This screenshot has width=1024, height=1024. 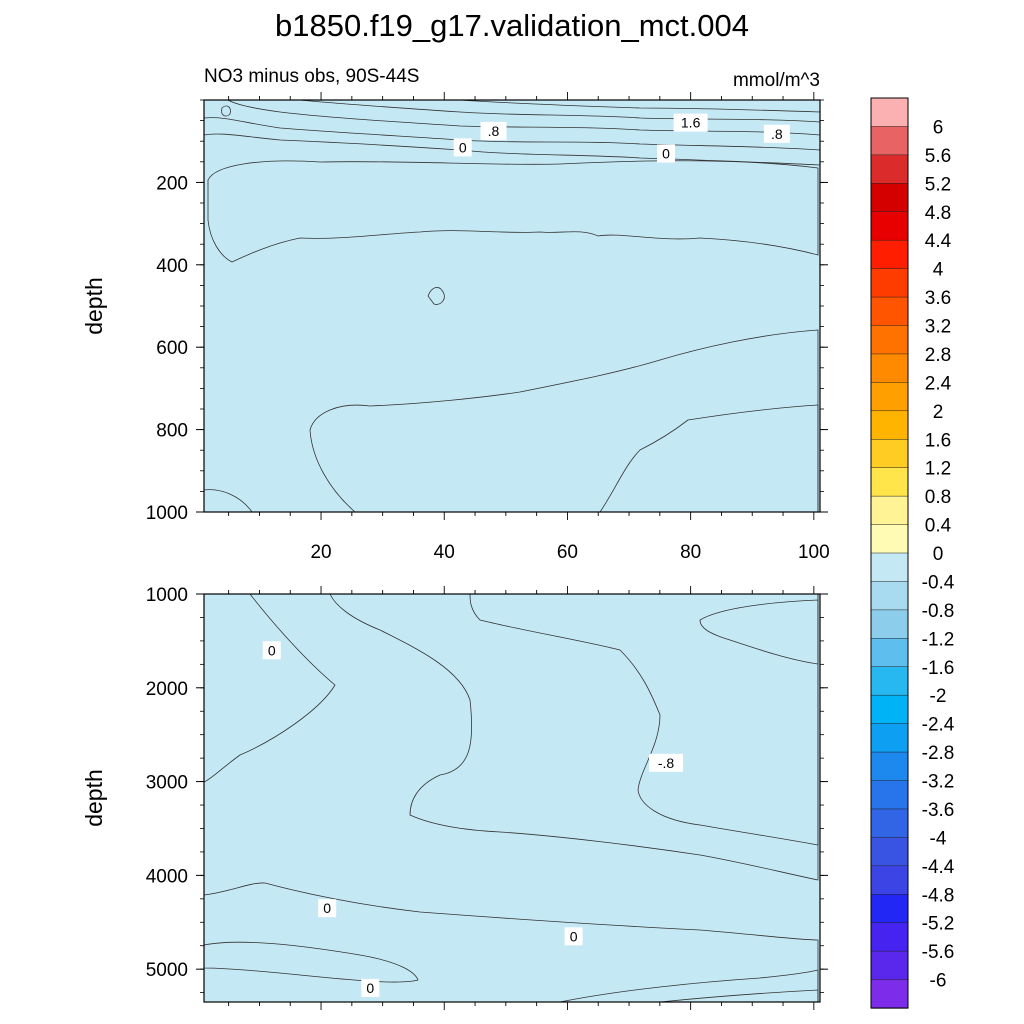 I want to click on lower-contour-labels: 0 -.8 0 0 0, so click(x=472, y=819).